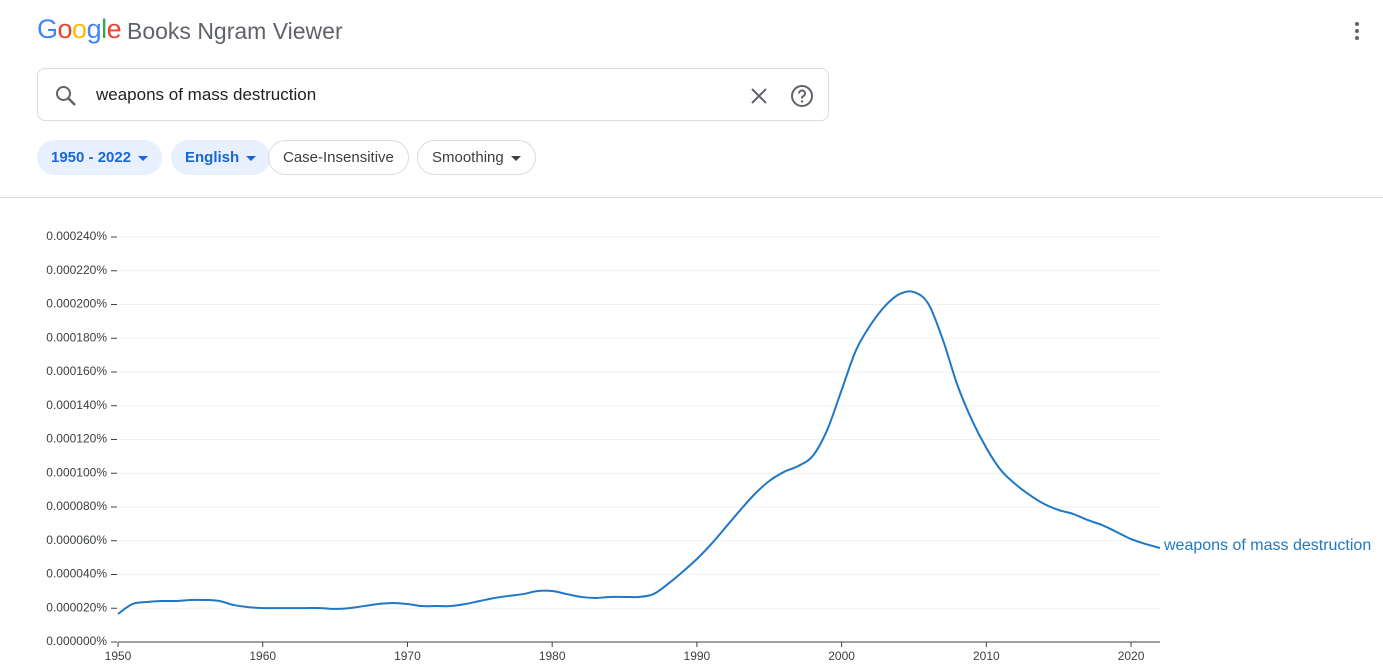  I want to click on x-tick-label: 1970, so click(407, 656).